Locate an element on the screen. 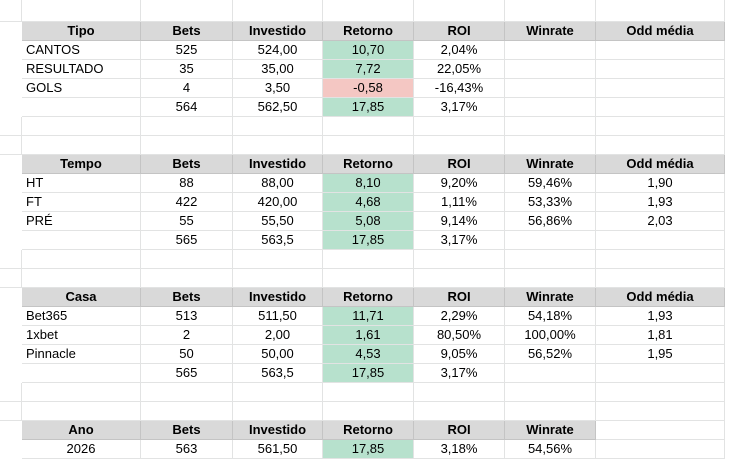 This screenshot has height=468, width=735. header-odd-media: Odd média is located at coordinates (660, 31).